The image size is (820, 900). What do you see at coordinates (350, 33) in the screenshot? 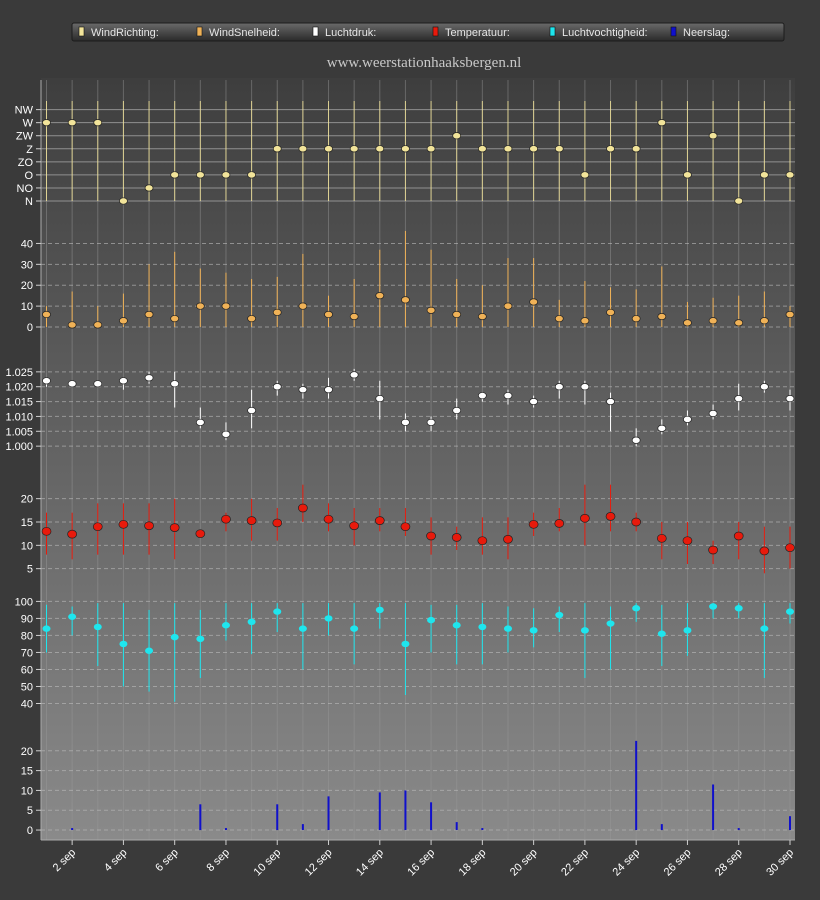
I see `legend-label-2: Luchtdruk:` at bounding box center [350, 33].